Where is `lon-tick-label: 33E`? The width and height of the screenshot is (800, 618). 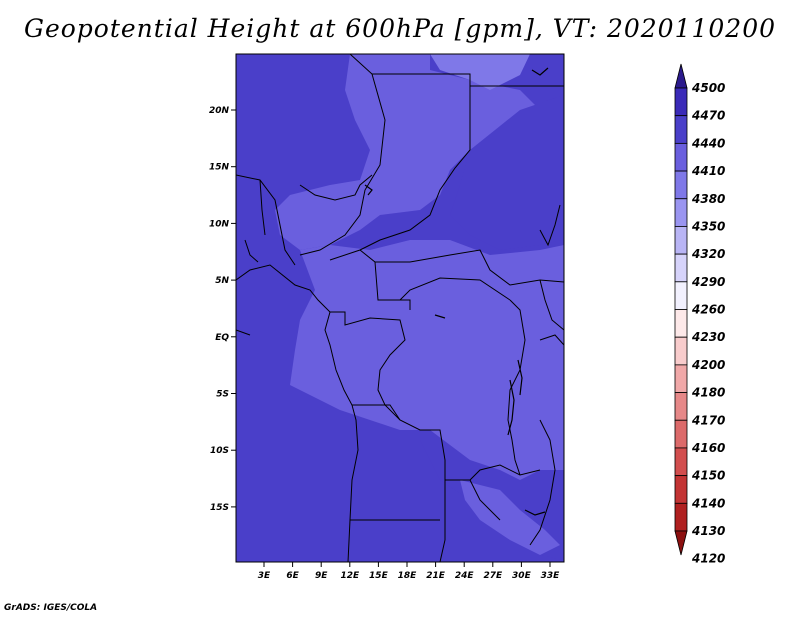
lon-tick-label: 33E is located at coordinates (551, 576).